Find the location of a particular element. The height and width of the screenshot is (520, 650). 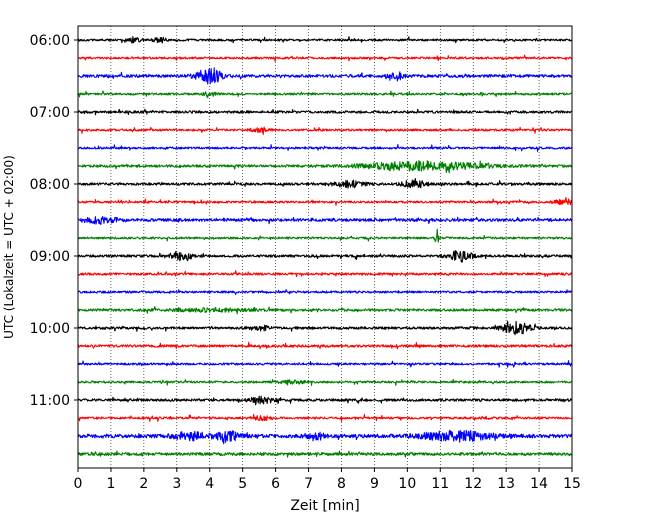

y-tick-label: 07:00 is located at coordinates (50, 113).